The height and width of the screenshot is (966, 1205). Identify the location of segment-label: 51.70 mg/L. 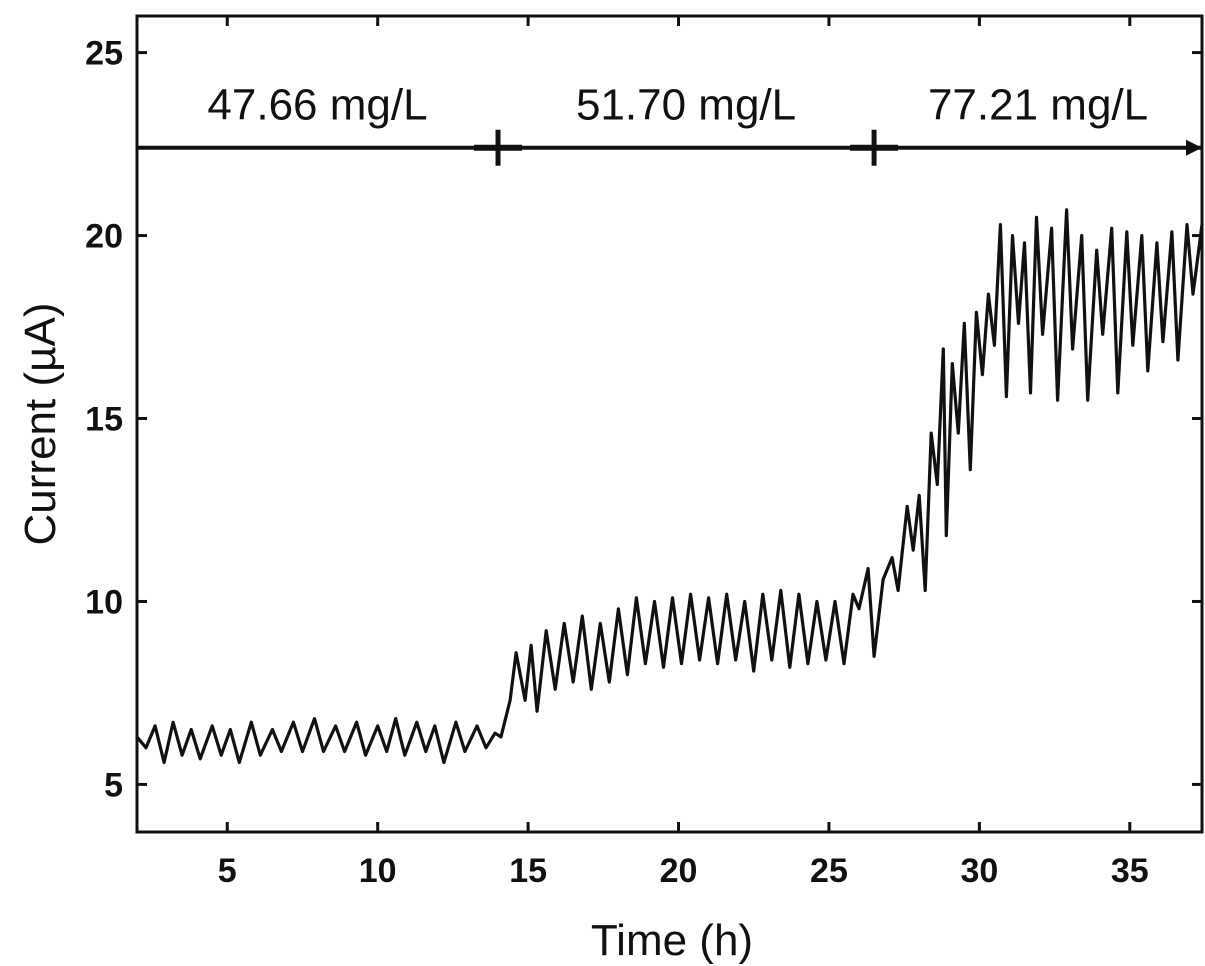
(686, 105).